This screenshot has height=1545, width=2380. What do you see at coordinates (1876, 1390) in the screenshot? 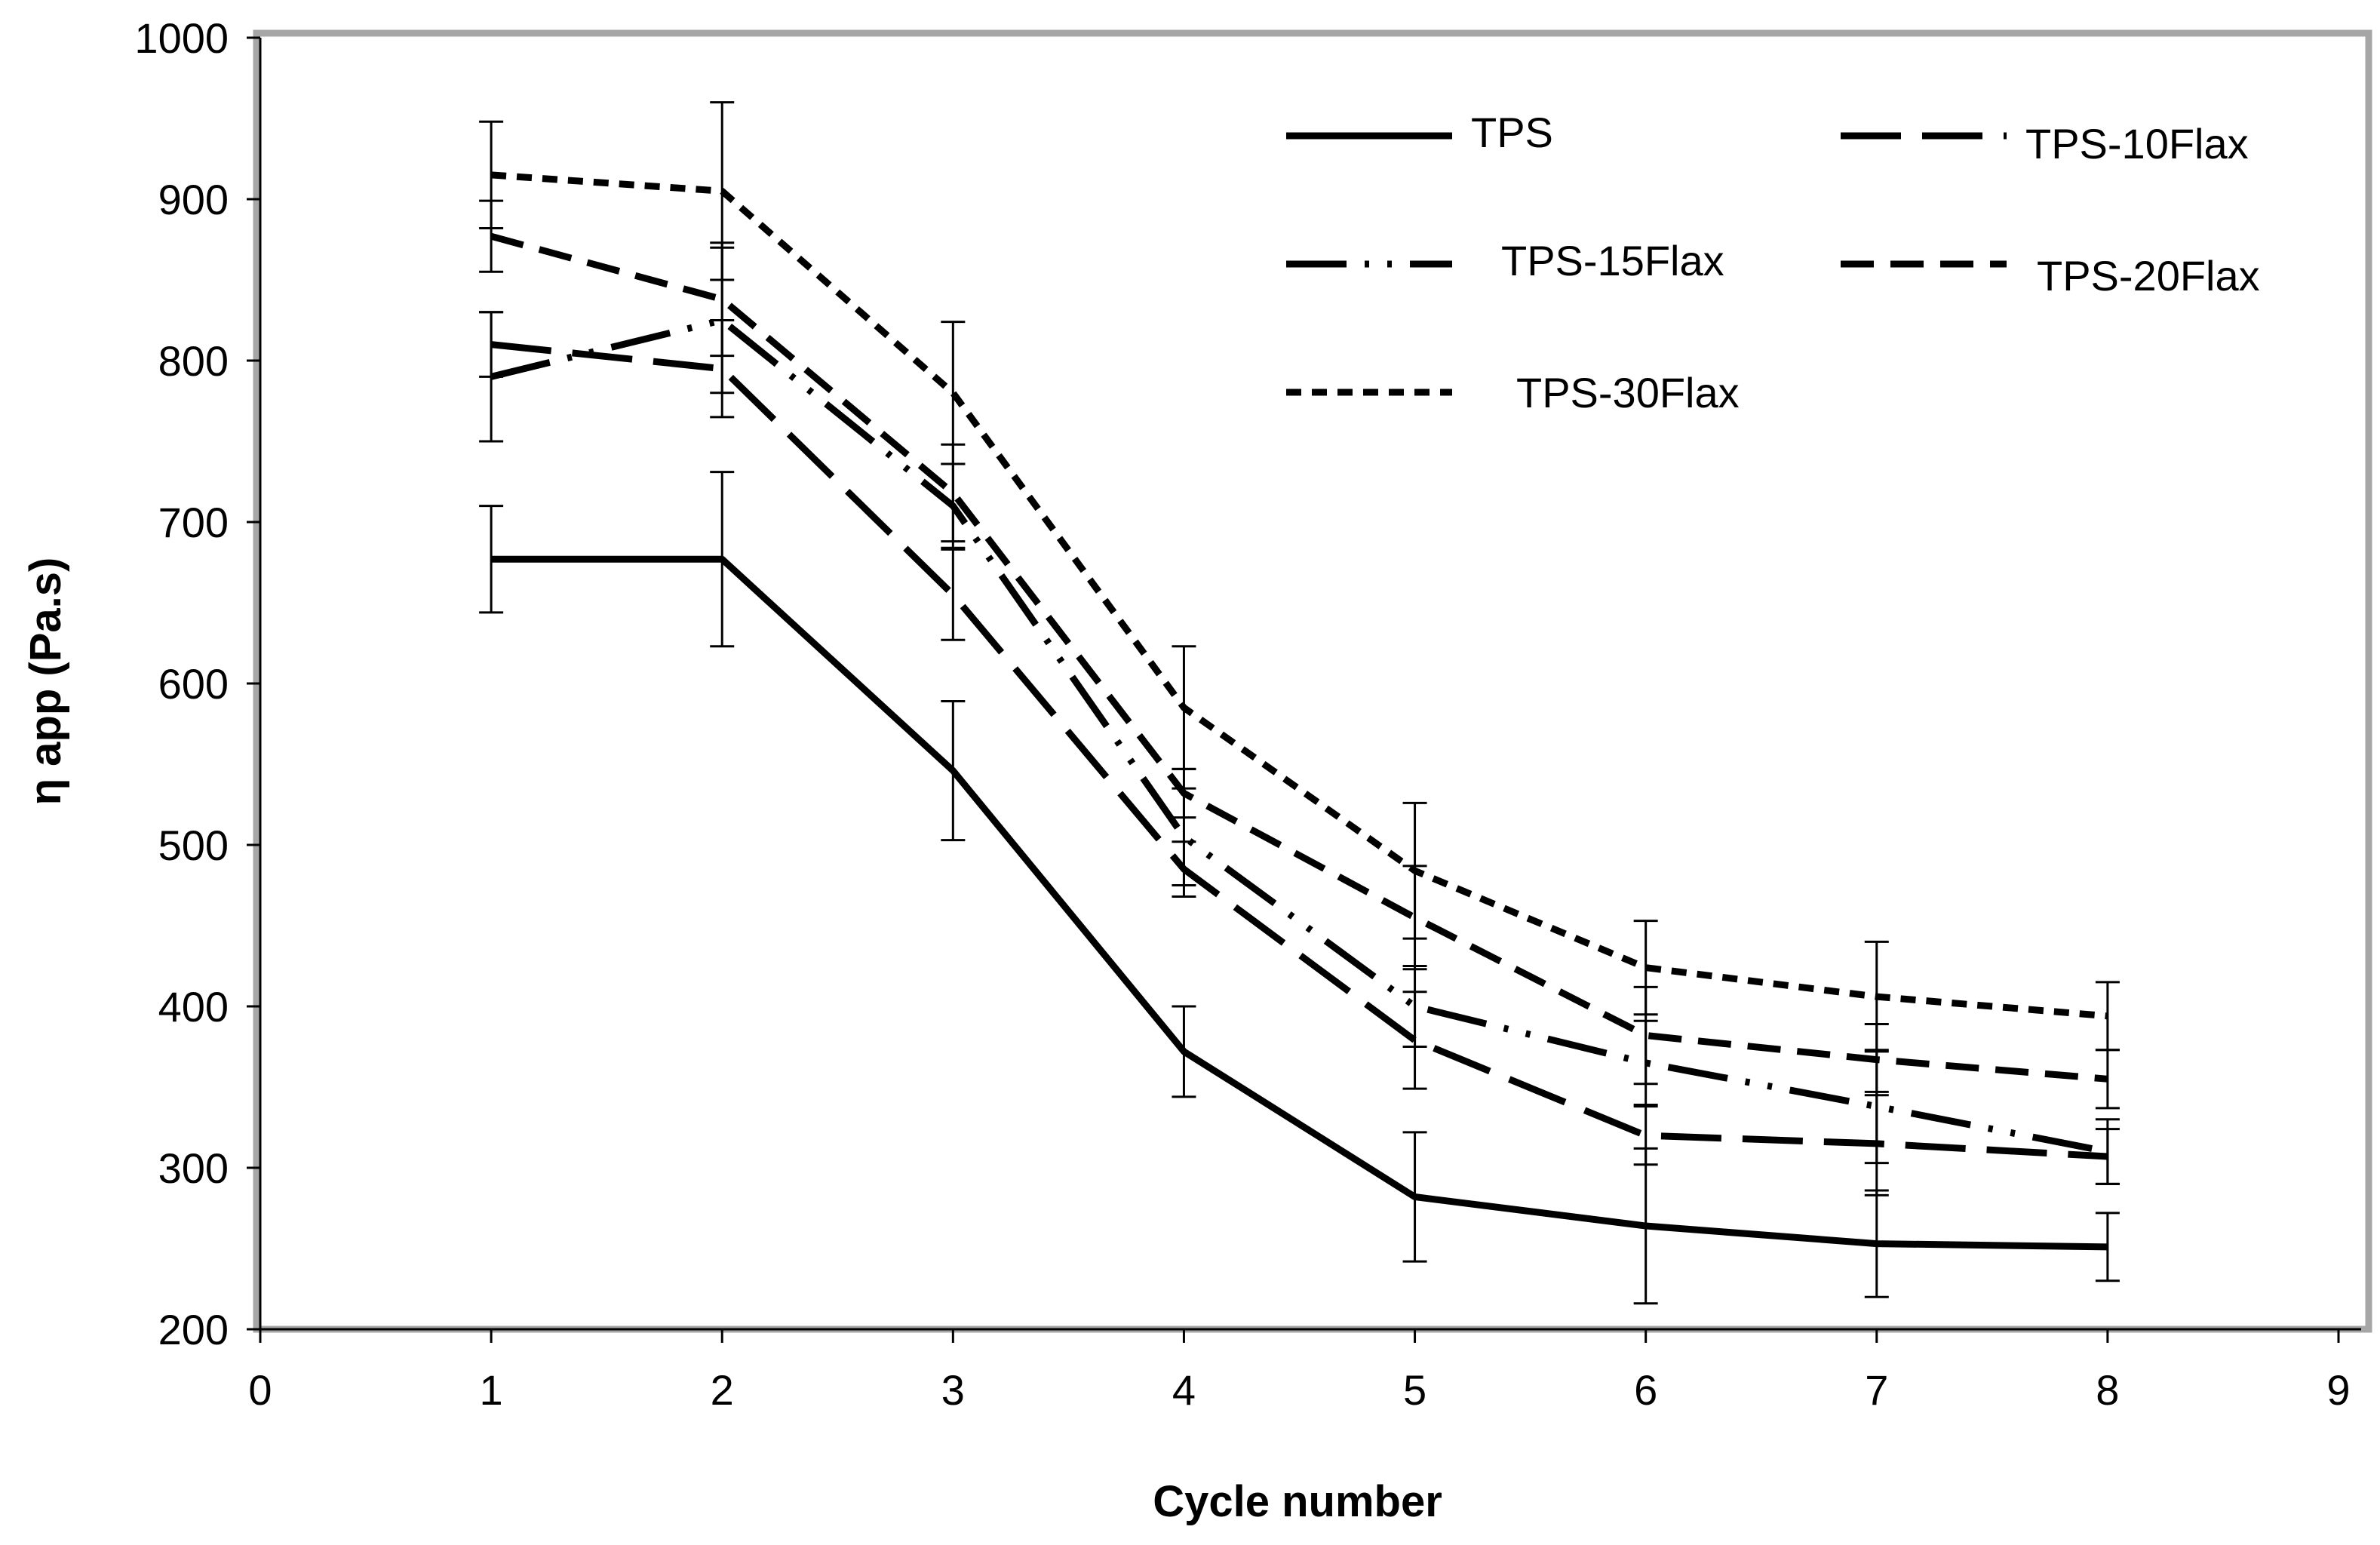
I see `x-tick-label: 7` at bounding box center [1876, 1390].